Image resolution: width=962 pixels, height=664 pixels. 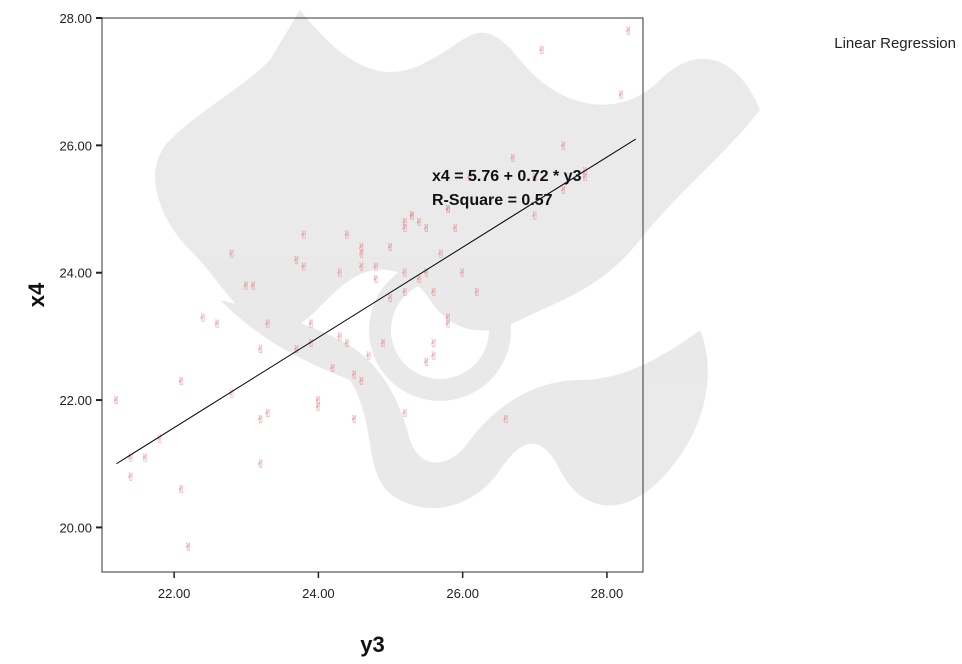 I want to click on watermark-center-ring, so click(x=440, y=330).